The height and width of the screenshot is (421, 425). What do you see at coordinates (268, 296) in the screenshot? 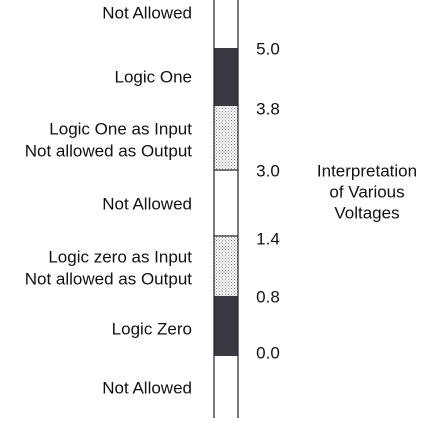
I see `voltage-label: 0.8` at bounding box center [268, 296].